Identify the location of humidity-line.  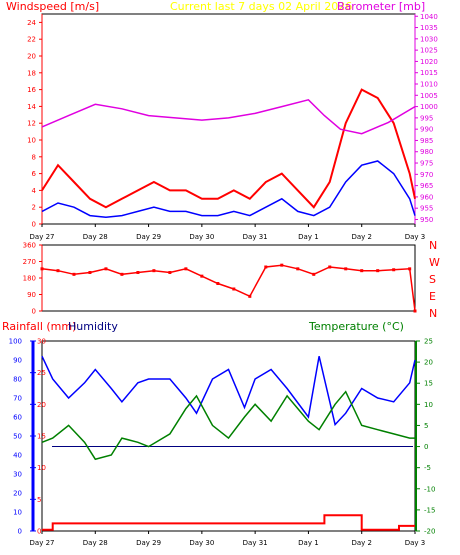
(228, 391).